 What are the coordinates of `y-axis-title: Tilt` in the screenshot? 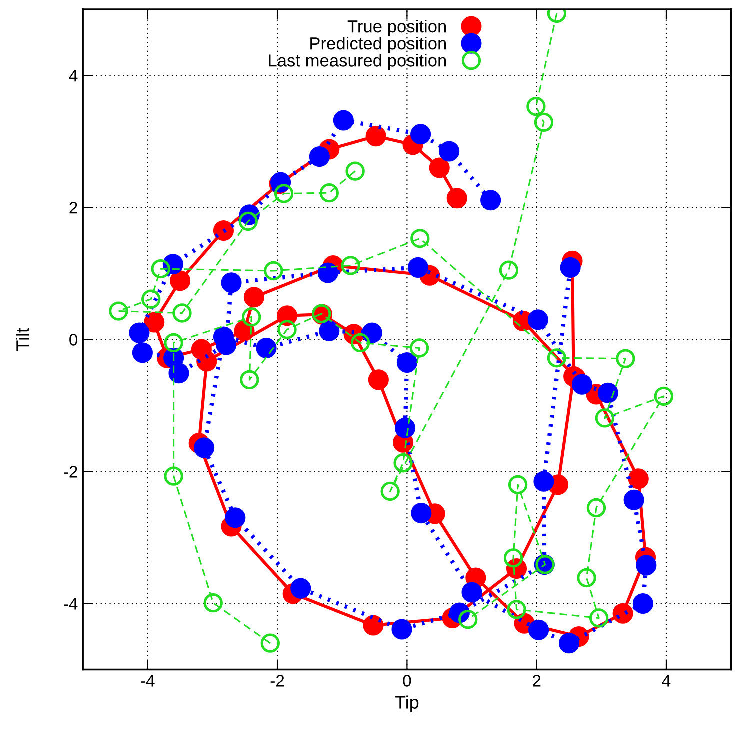 It's located at (23, 339).